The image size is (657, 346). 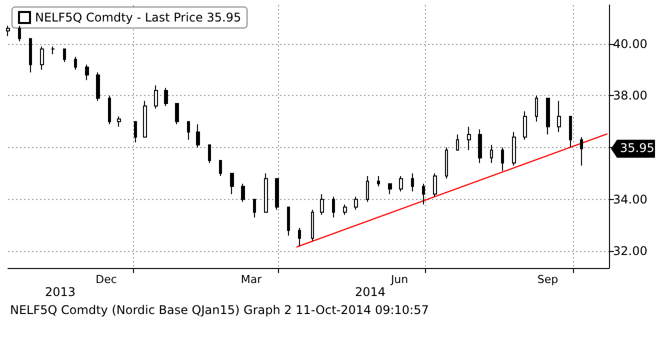 I want to click on legend-label: NELF5Q Comdty - Last Price 35.95, so click(x=138, y=17).